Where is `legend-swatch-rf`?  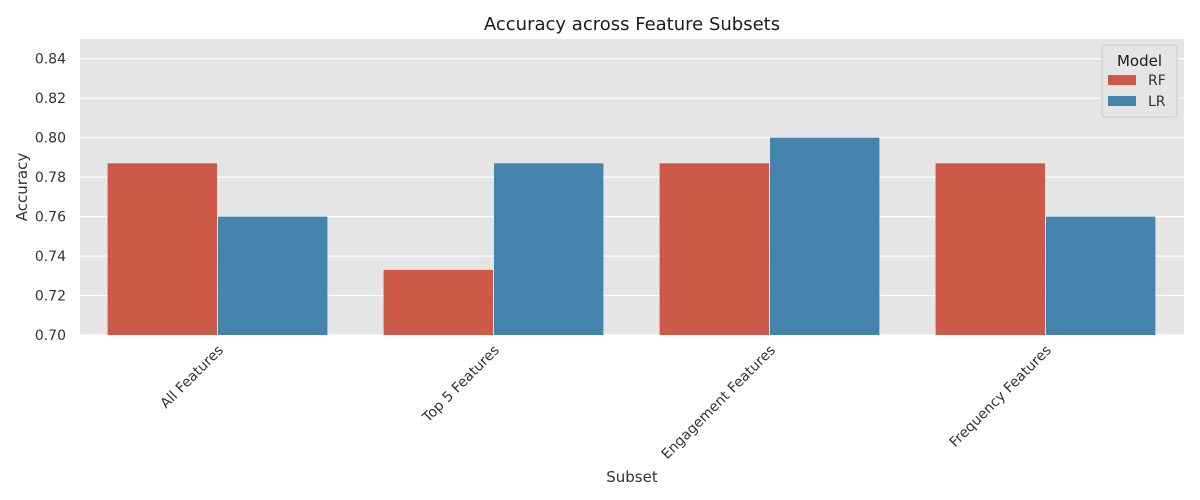 legend-swatch-rf is located at coordinates (1122, 80).